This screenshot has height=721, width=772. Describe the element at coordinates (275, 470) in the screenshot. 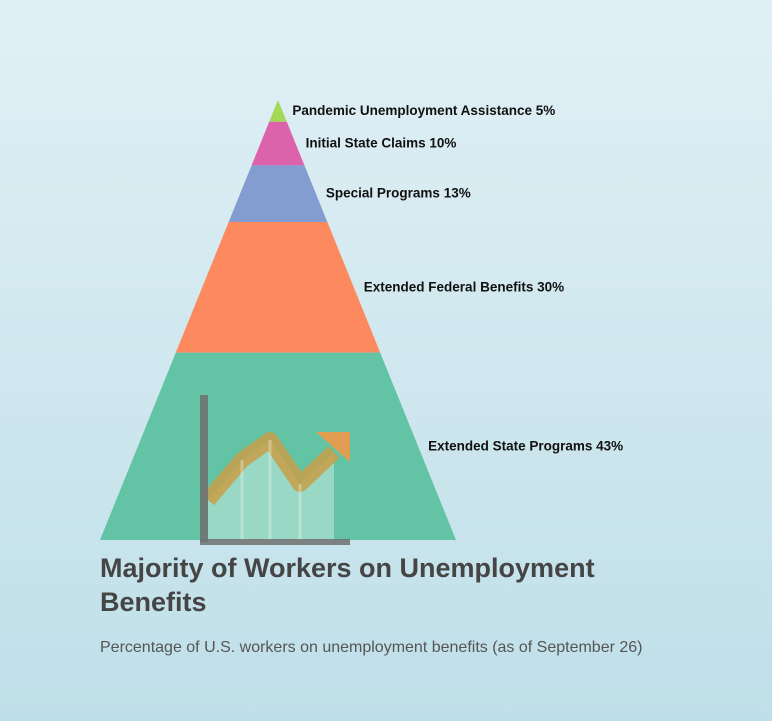

I see `trending-chart-icon` at that location.